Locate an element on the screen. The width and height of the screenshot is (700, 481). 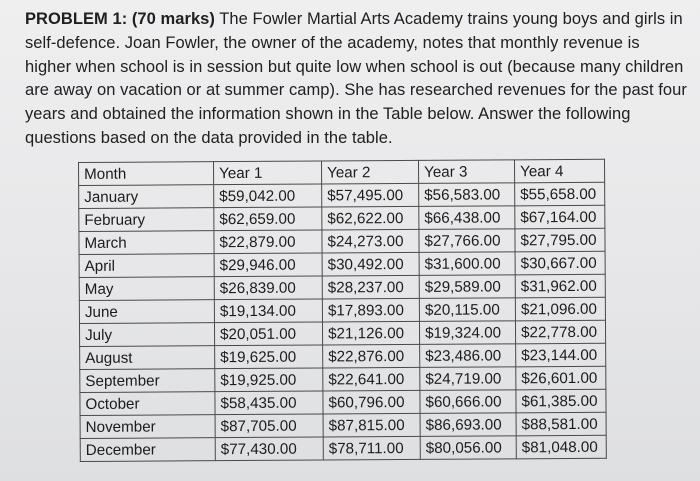
month-cell: June is located at coordinates (147, 311).